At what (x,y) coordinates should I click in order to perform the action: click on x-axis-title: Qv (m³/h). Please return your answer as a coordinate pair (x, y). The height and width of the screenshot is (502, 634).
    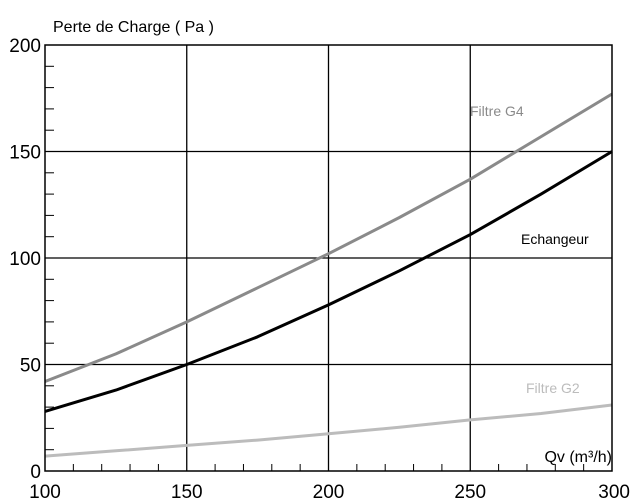
    Looking at the image, I should click on (578, 457).